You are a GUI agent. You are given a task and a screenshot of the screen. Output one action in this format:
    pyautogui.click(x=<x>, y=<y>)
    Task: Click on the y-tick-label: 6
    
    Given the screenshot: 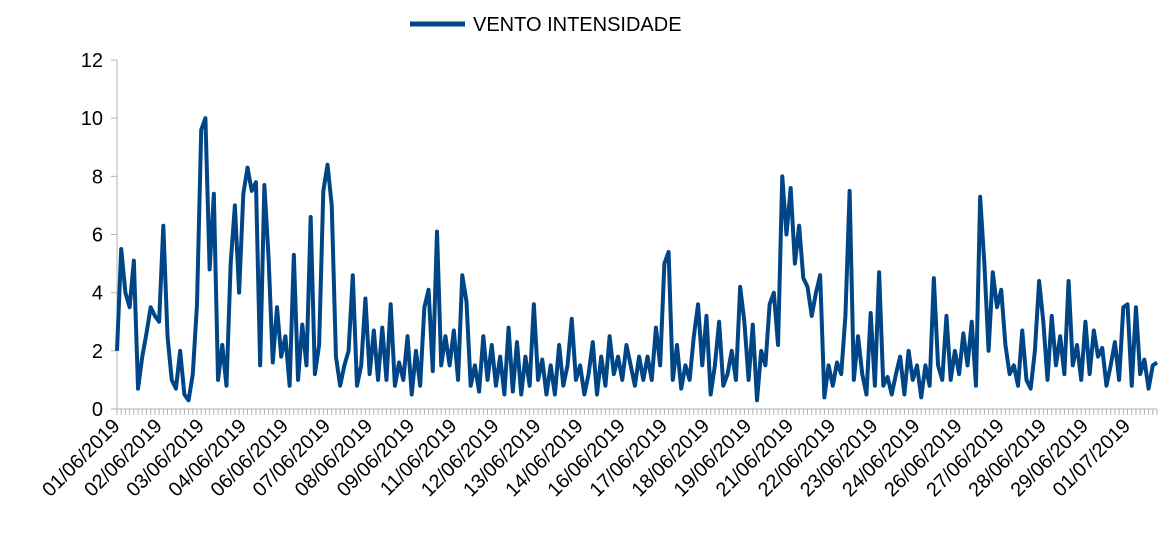 What is the action you would take?
    pyautogui.click(x=97, y=236)
    